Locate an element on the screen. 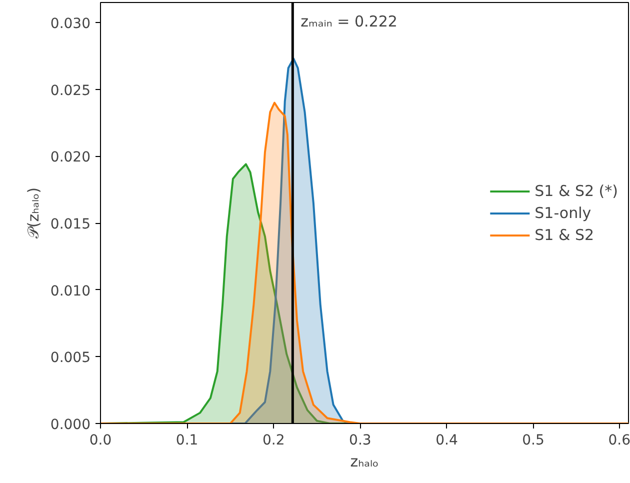  x-tick-label: 0.0 is located at coordinates (100, 440).